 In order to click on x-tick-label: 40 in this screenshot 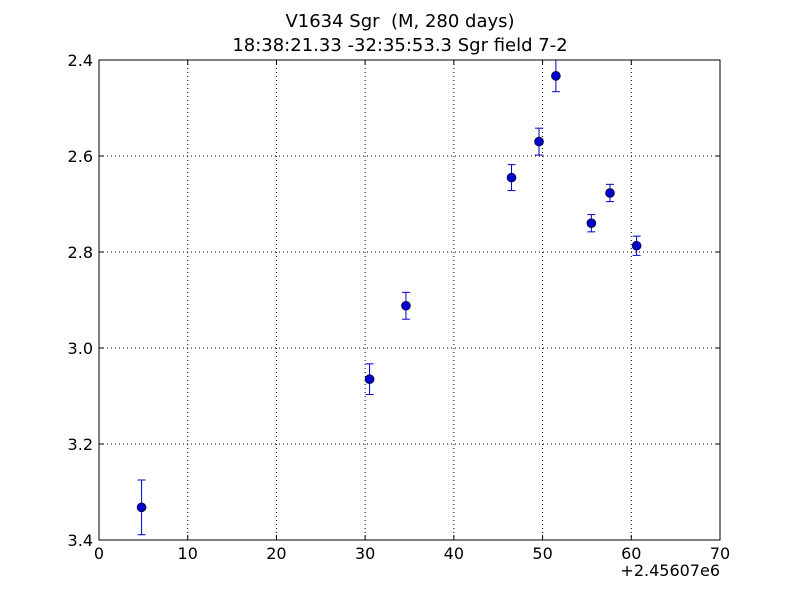, I will do `click(454, 553)`.